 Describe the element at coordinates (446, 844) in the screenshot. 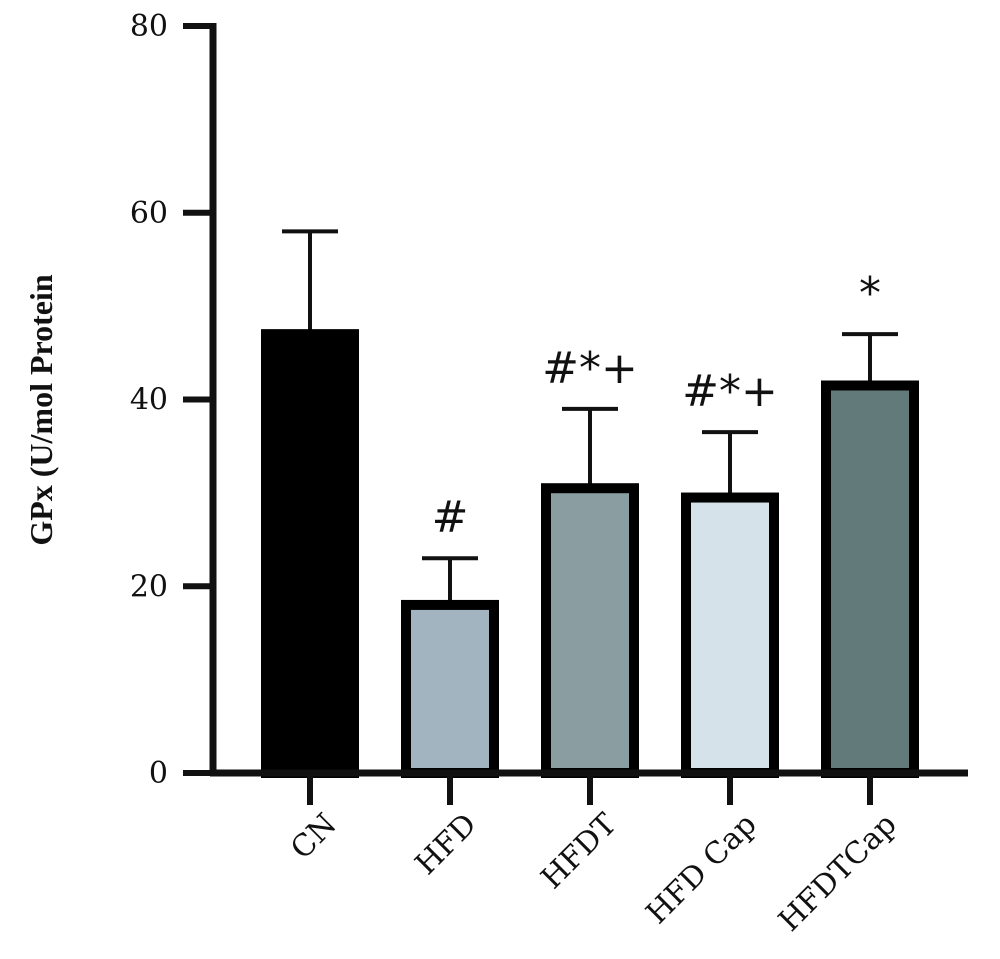

I see `x-tick-label: HFD` at that location.